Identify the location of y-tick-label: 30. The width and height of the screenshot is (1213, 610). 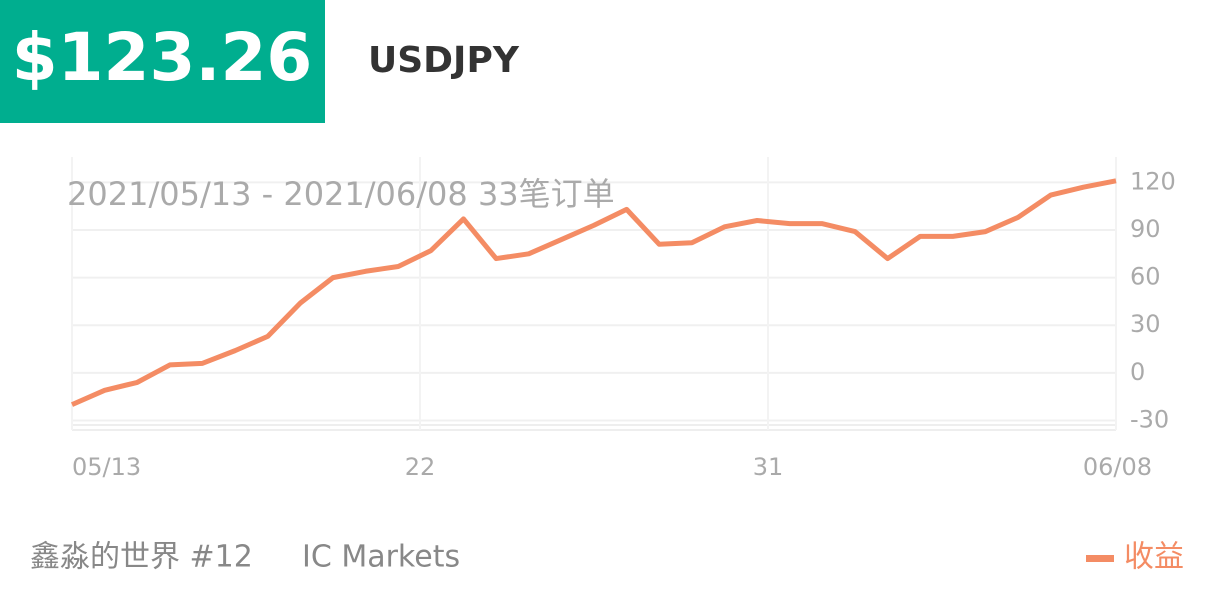
(1145, 324).